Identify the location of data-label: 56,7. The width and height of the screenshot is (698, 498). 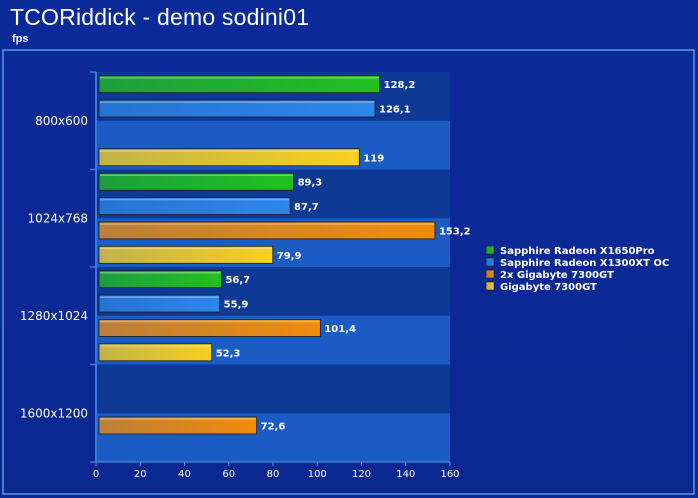
(237, 280).